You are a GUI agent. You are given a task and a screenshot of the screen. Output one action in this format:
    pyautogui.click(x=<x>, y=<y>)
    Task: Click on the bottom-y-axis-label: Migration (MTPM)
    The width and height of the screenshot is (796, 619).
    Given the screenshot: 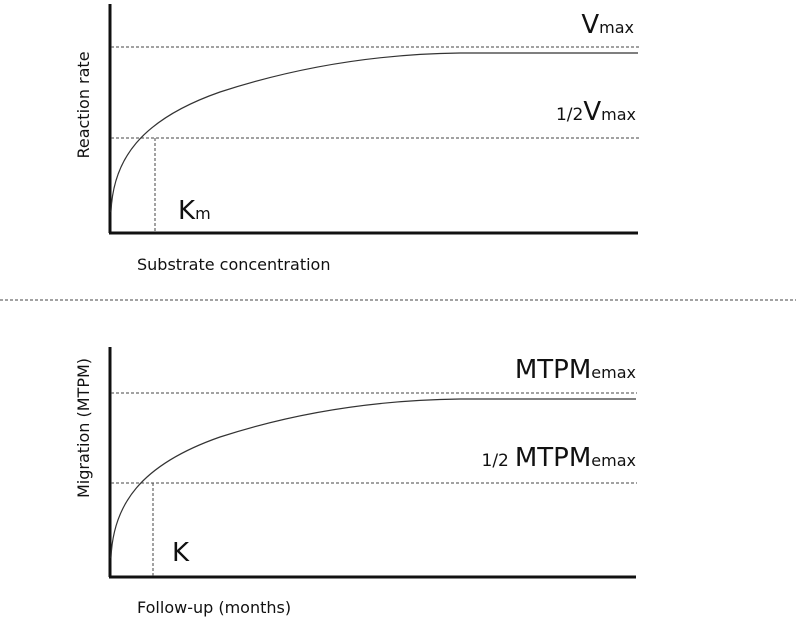 What is the action you would take?
    pyautogui.click(x=83, y=428)
    